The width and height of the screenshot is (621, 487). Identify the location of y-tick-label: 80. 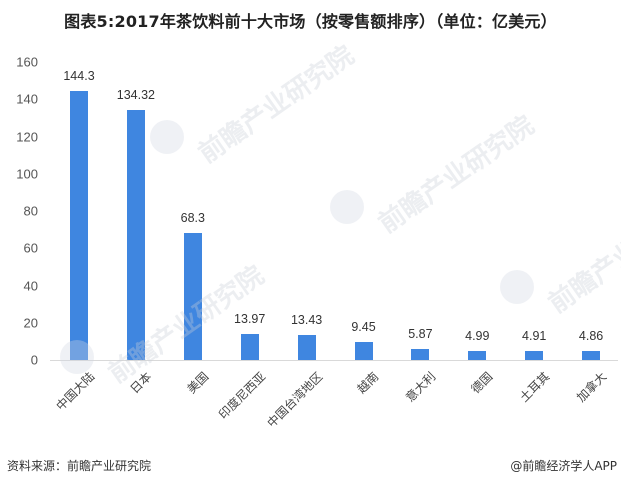
(30, 211).